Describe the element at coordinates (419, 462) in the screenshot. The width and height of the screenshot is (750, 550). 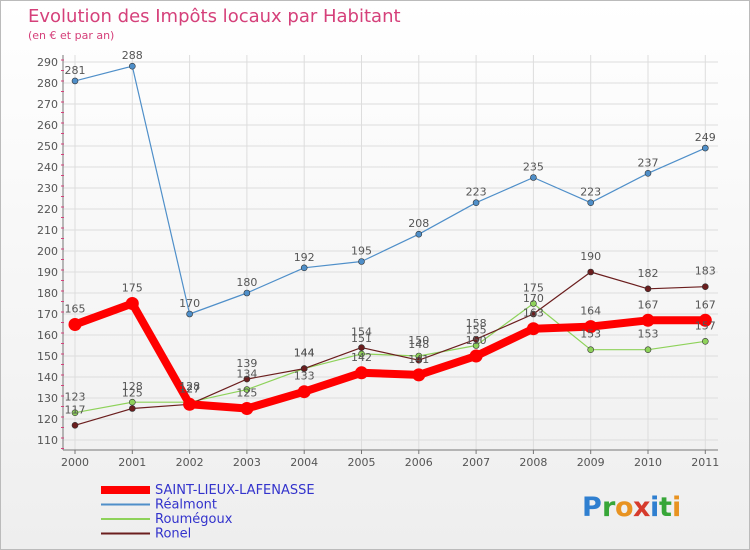
I see `x-tick-label: 2006` at that location.